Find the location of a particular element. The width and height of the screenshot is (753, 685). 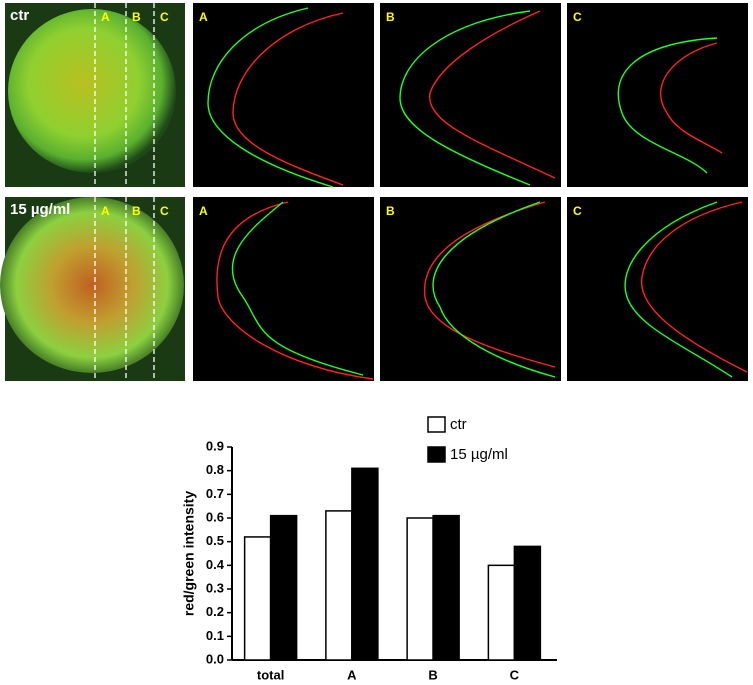

legend-label: 15 µg/ml is located at coordinates (479, 454).